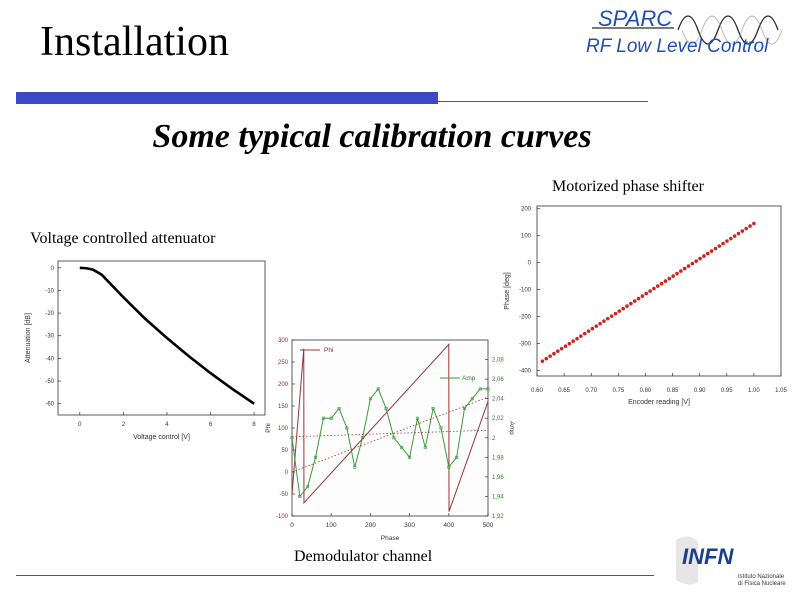 The image size is (794, 595). Describe the element at coordinates (161, 437) in the screenshot. I see `x-axis-label: Voltage control [V]` at that location.